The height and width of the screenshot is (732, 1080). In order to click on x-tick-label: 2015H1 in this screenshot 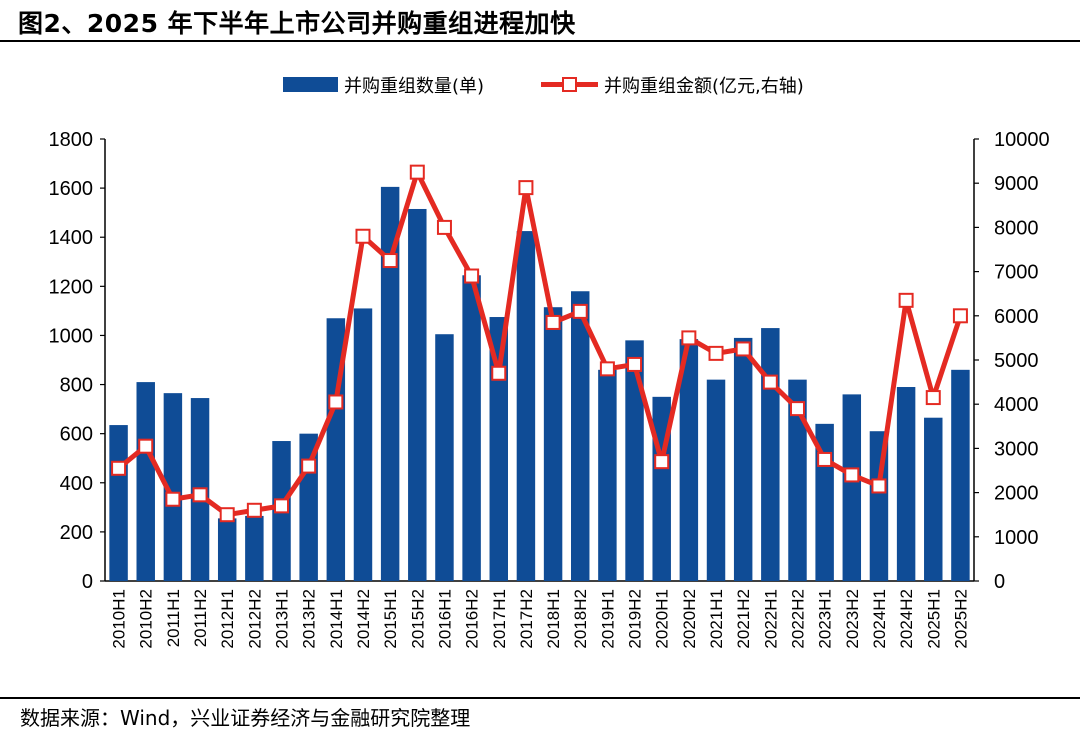, I will do `click(390, 619)`.